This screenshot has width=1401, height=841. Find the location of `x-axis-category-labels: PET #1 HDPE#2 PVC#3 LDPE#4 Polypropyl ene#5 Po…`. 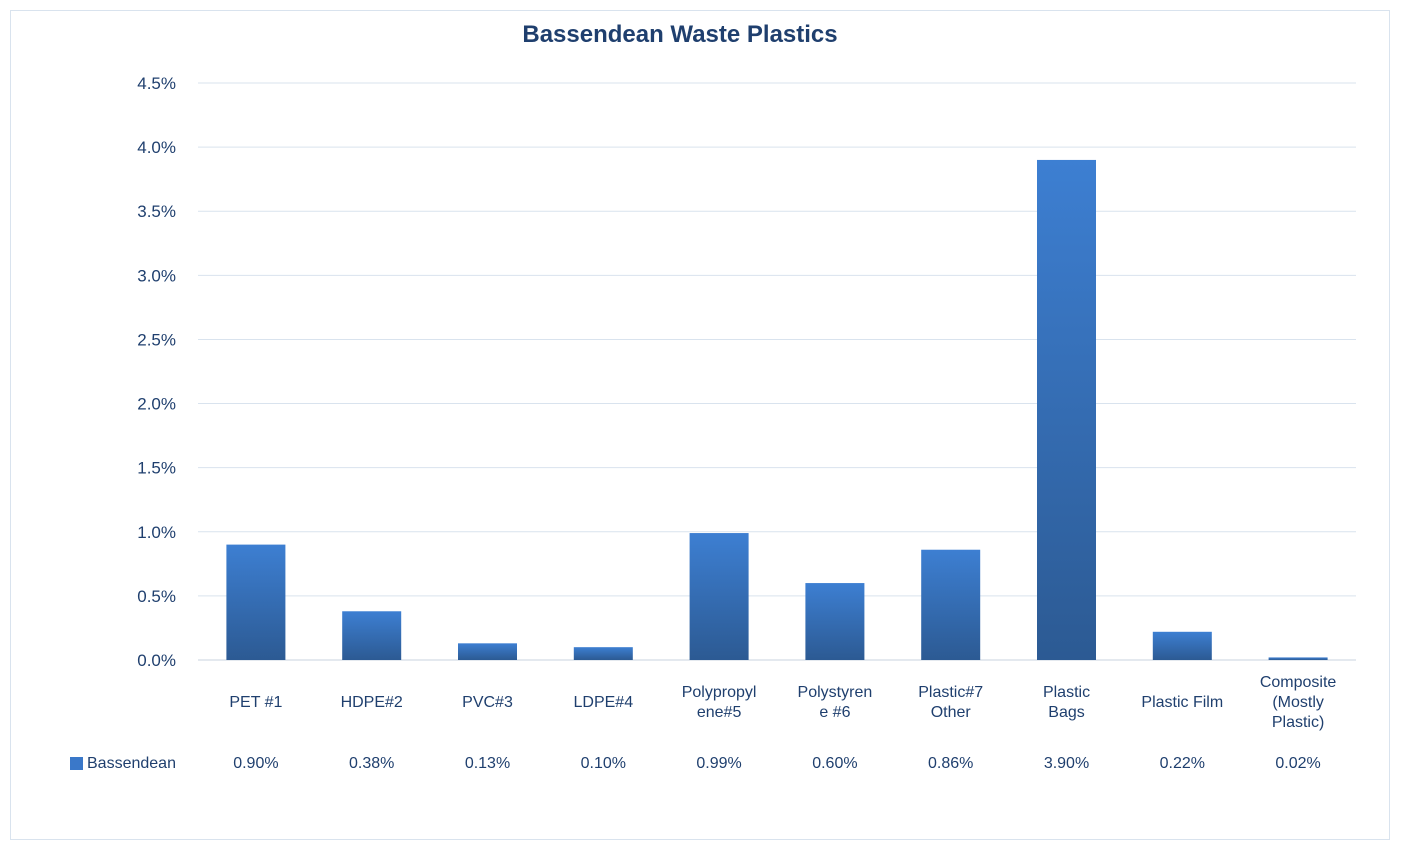

x-axis-category-labels: PET #1 HDPE#2 PVC#3 LDPE#4 Polypropyl ene#5 Po… is located at coordinates (782, 702).